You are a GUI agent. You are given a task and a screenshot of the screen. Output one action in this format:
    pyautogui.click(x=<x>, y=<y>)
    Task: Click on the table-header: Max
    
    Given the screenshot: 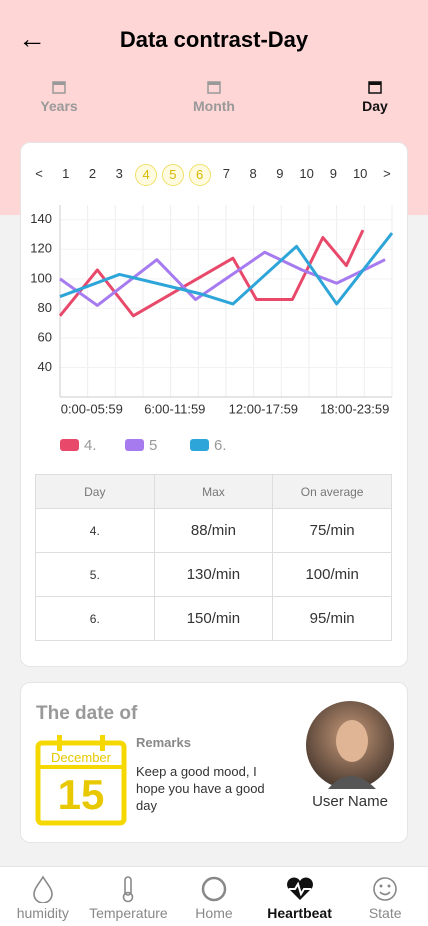 What is the action you would take?
    pyautogui.click(x=213, y=491)
    